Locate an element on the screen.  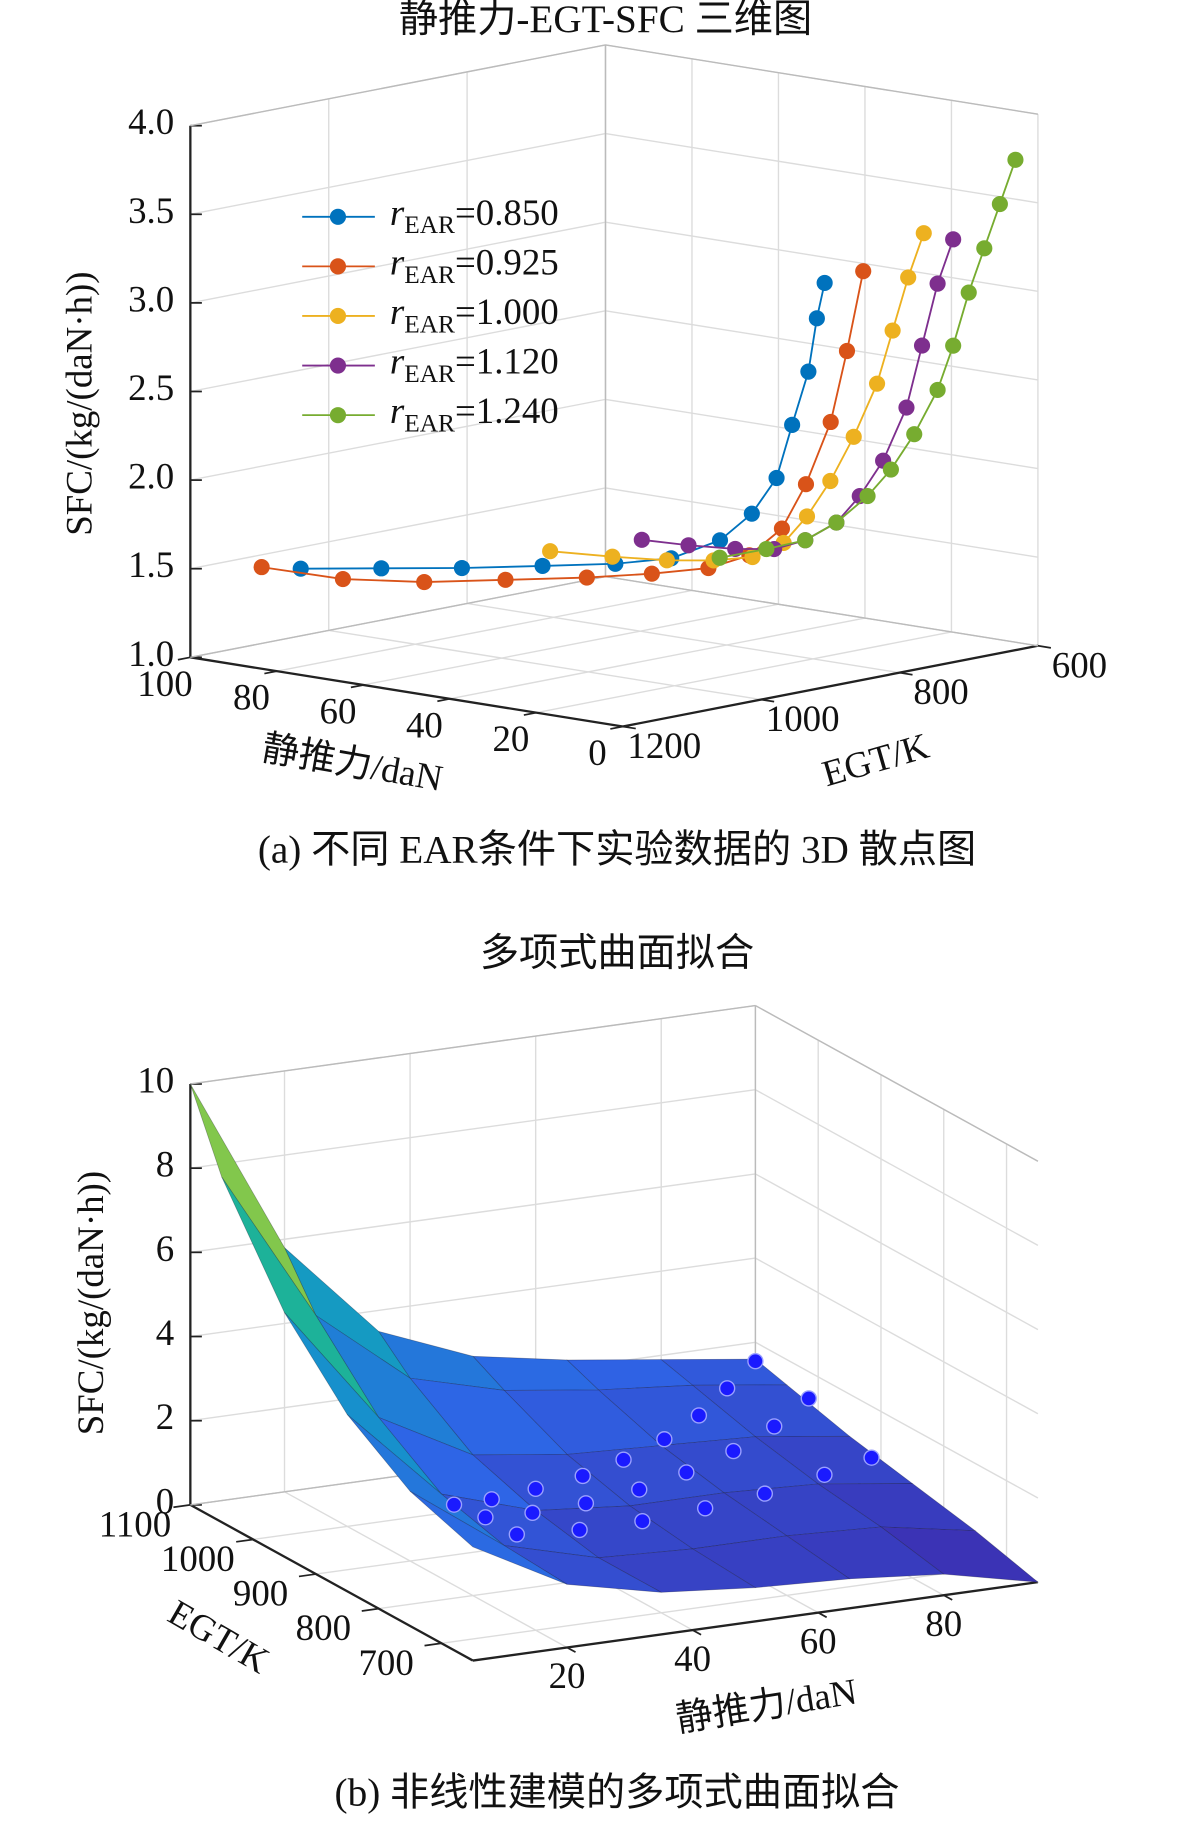
x-tick-label: 20 is located at coordinates (510, 738).